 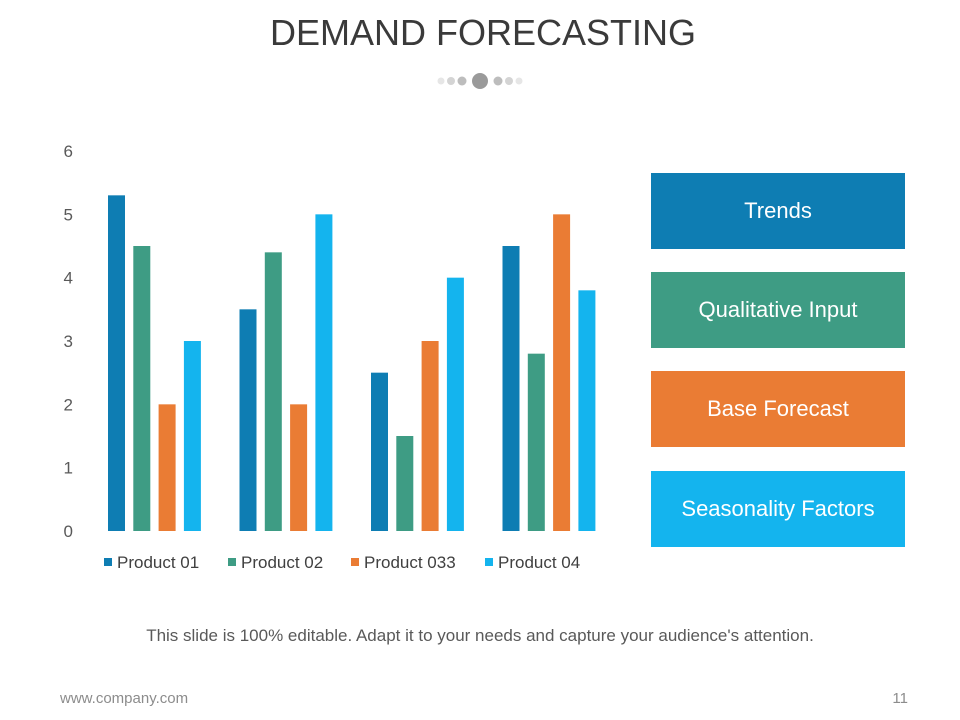 What do you see at coordinates (68, 404) in the screenshot?
I see `y-tick-label: 2` at bounding box center [68, 404].